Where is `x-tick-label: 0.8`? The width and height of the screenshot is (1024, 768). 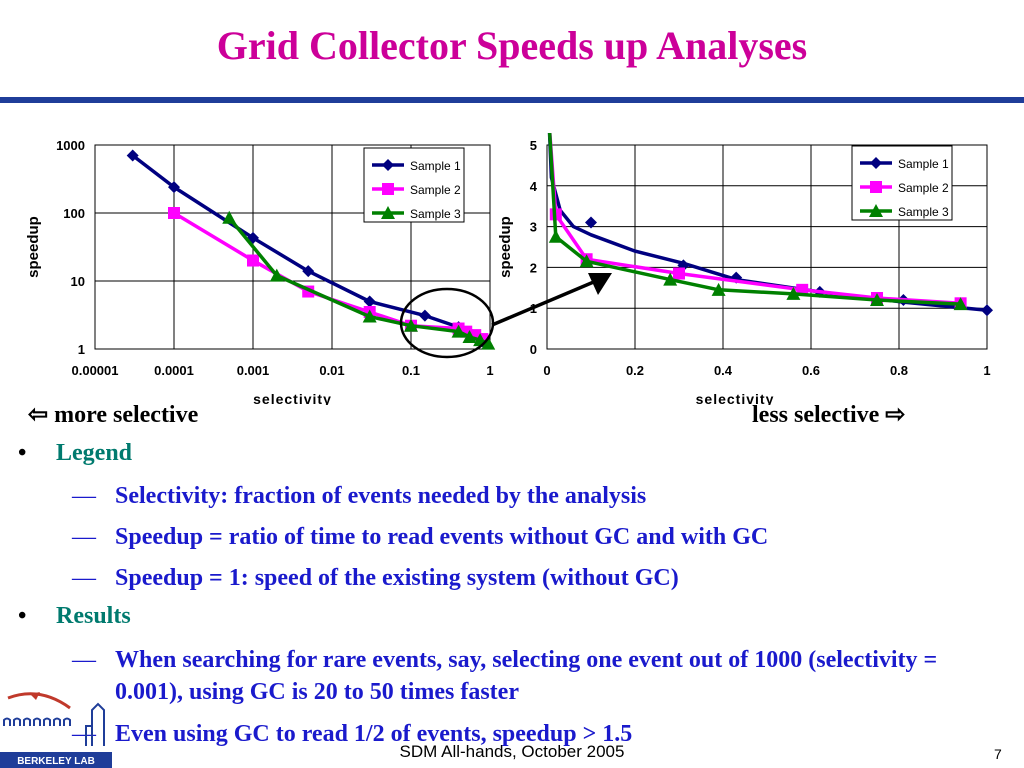
x-tick-label: 0.8 is located at coordinates (899, 370).